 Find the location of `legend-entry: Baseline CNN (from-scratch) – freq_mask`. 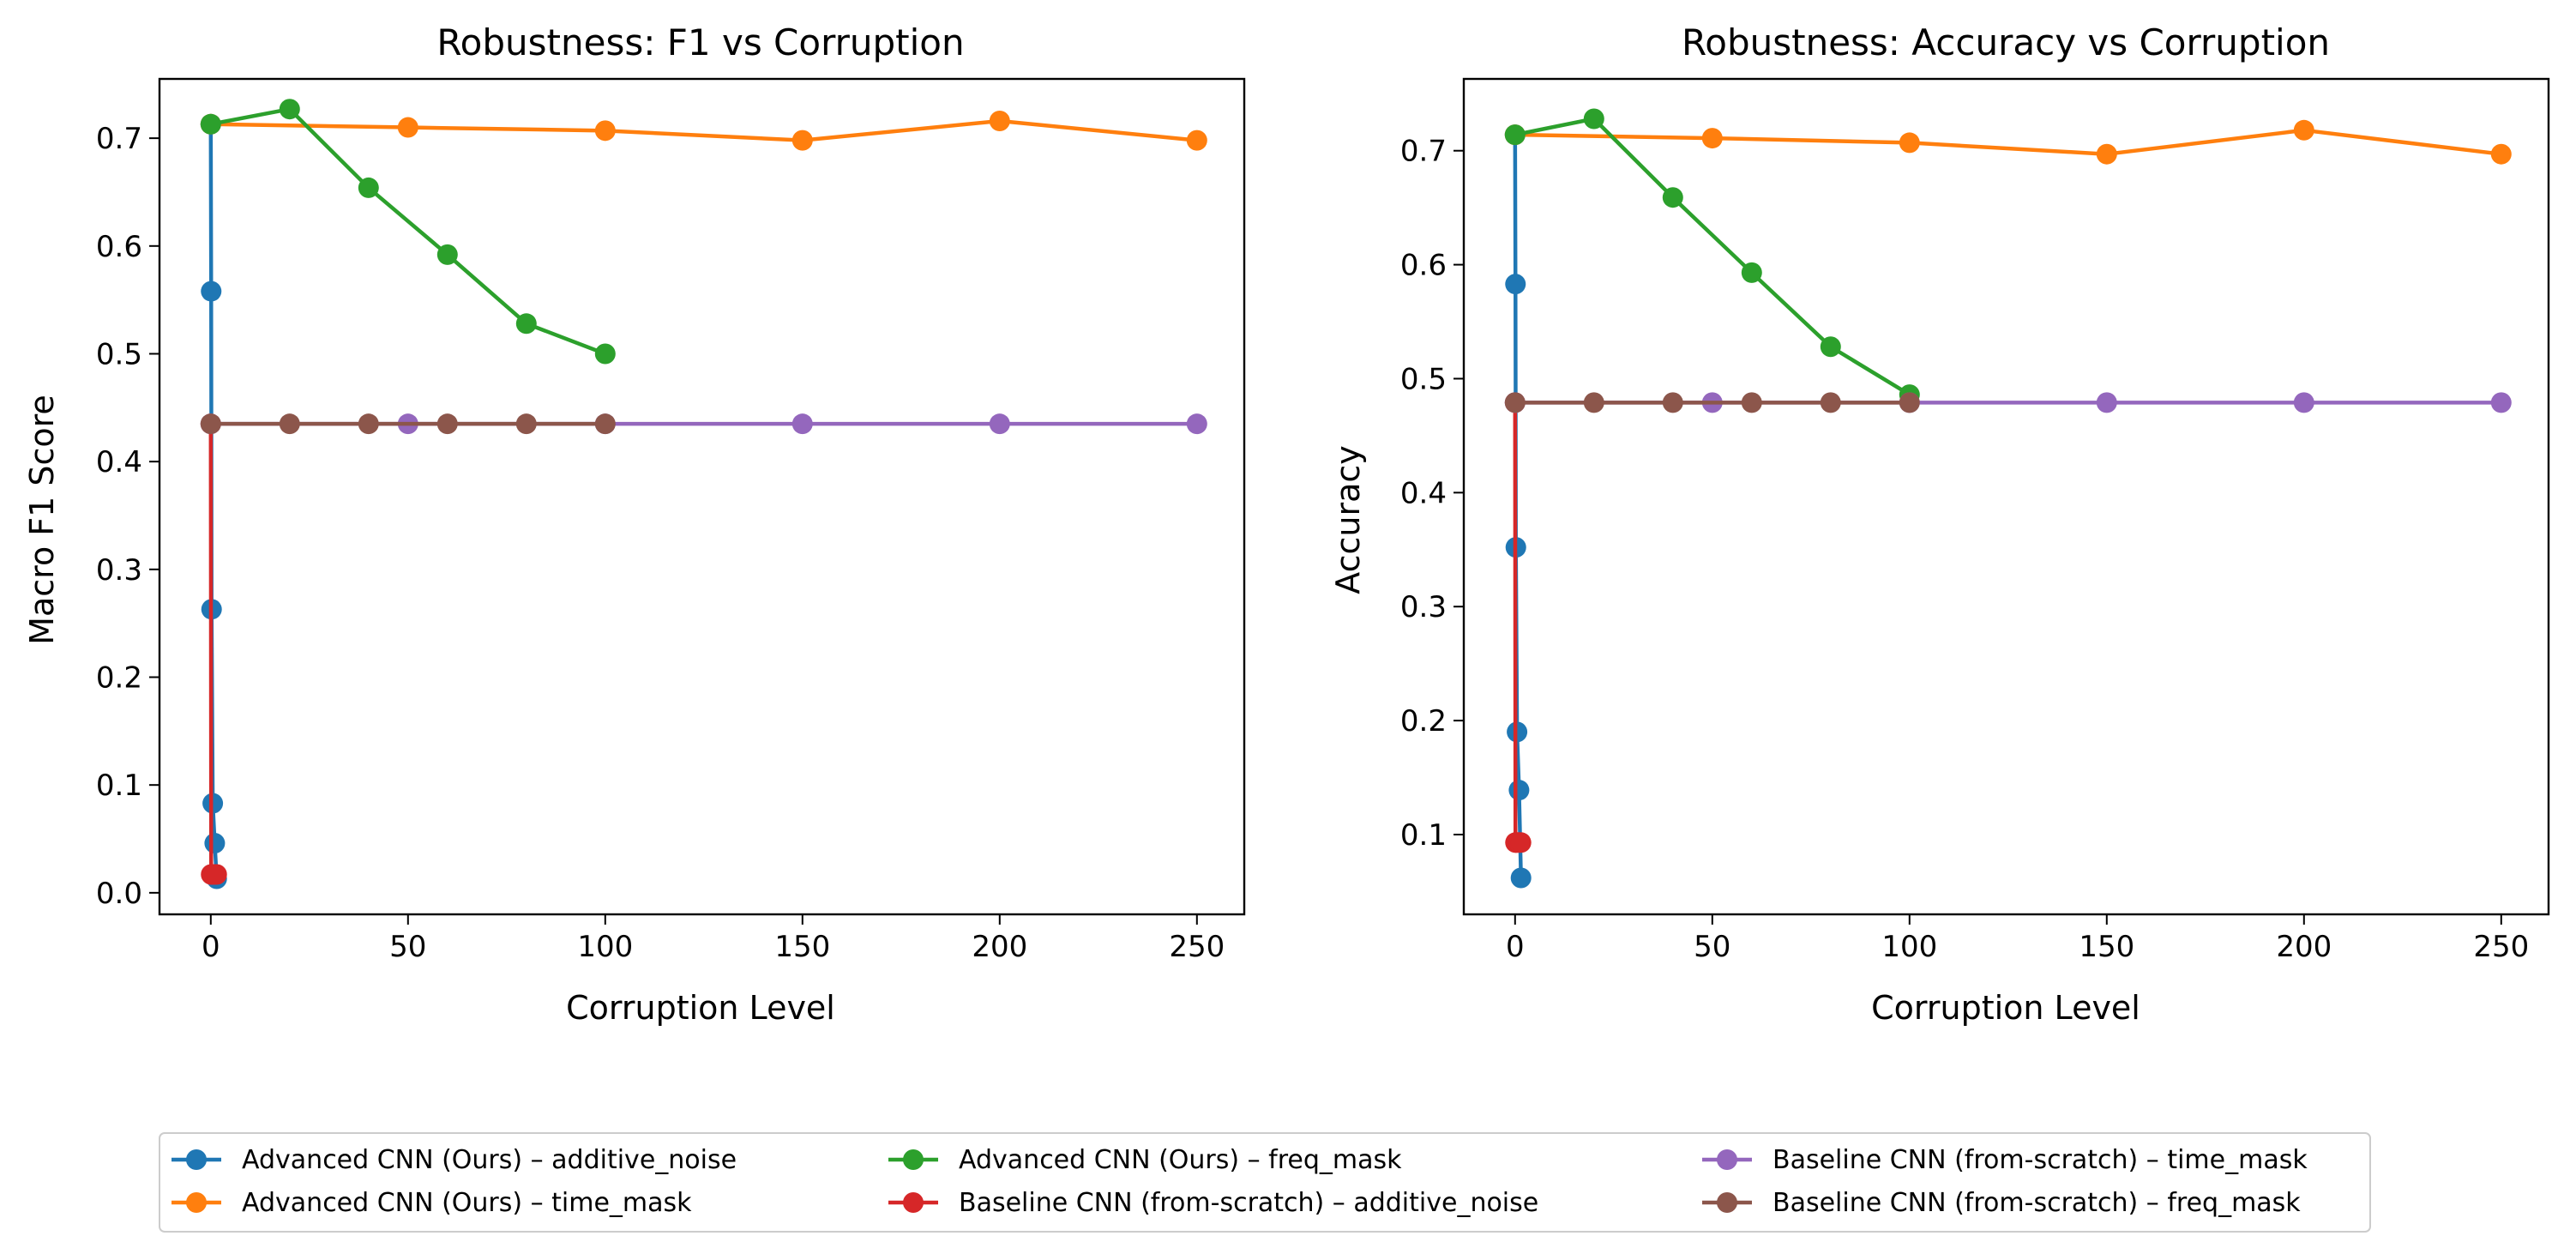

legend-entry: Baseline CNN (from-scratch) – freq_mask is located at coordinates (2001, 1203).